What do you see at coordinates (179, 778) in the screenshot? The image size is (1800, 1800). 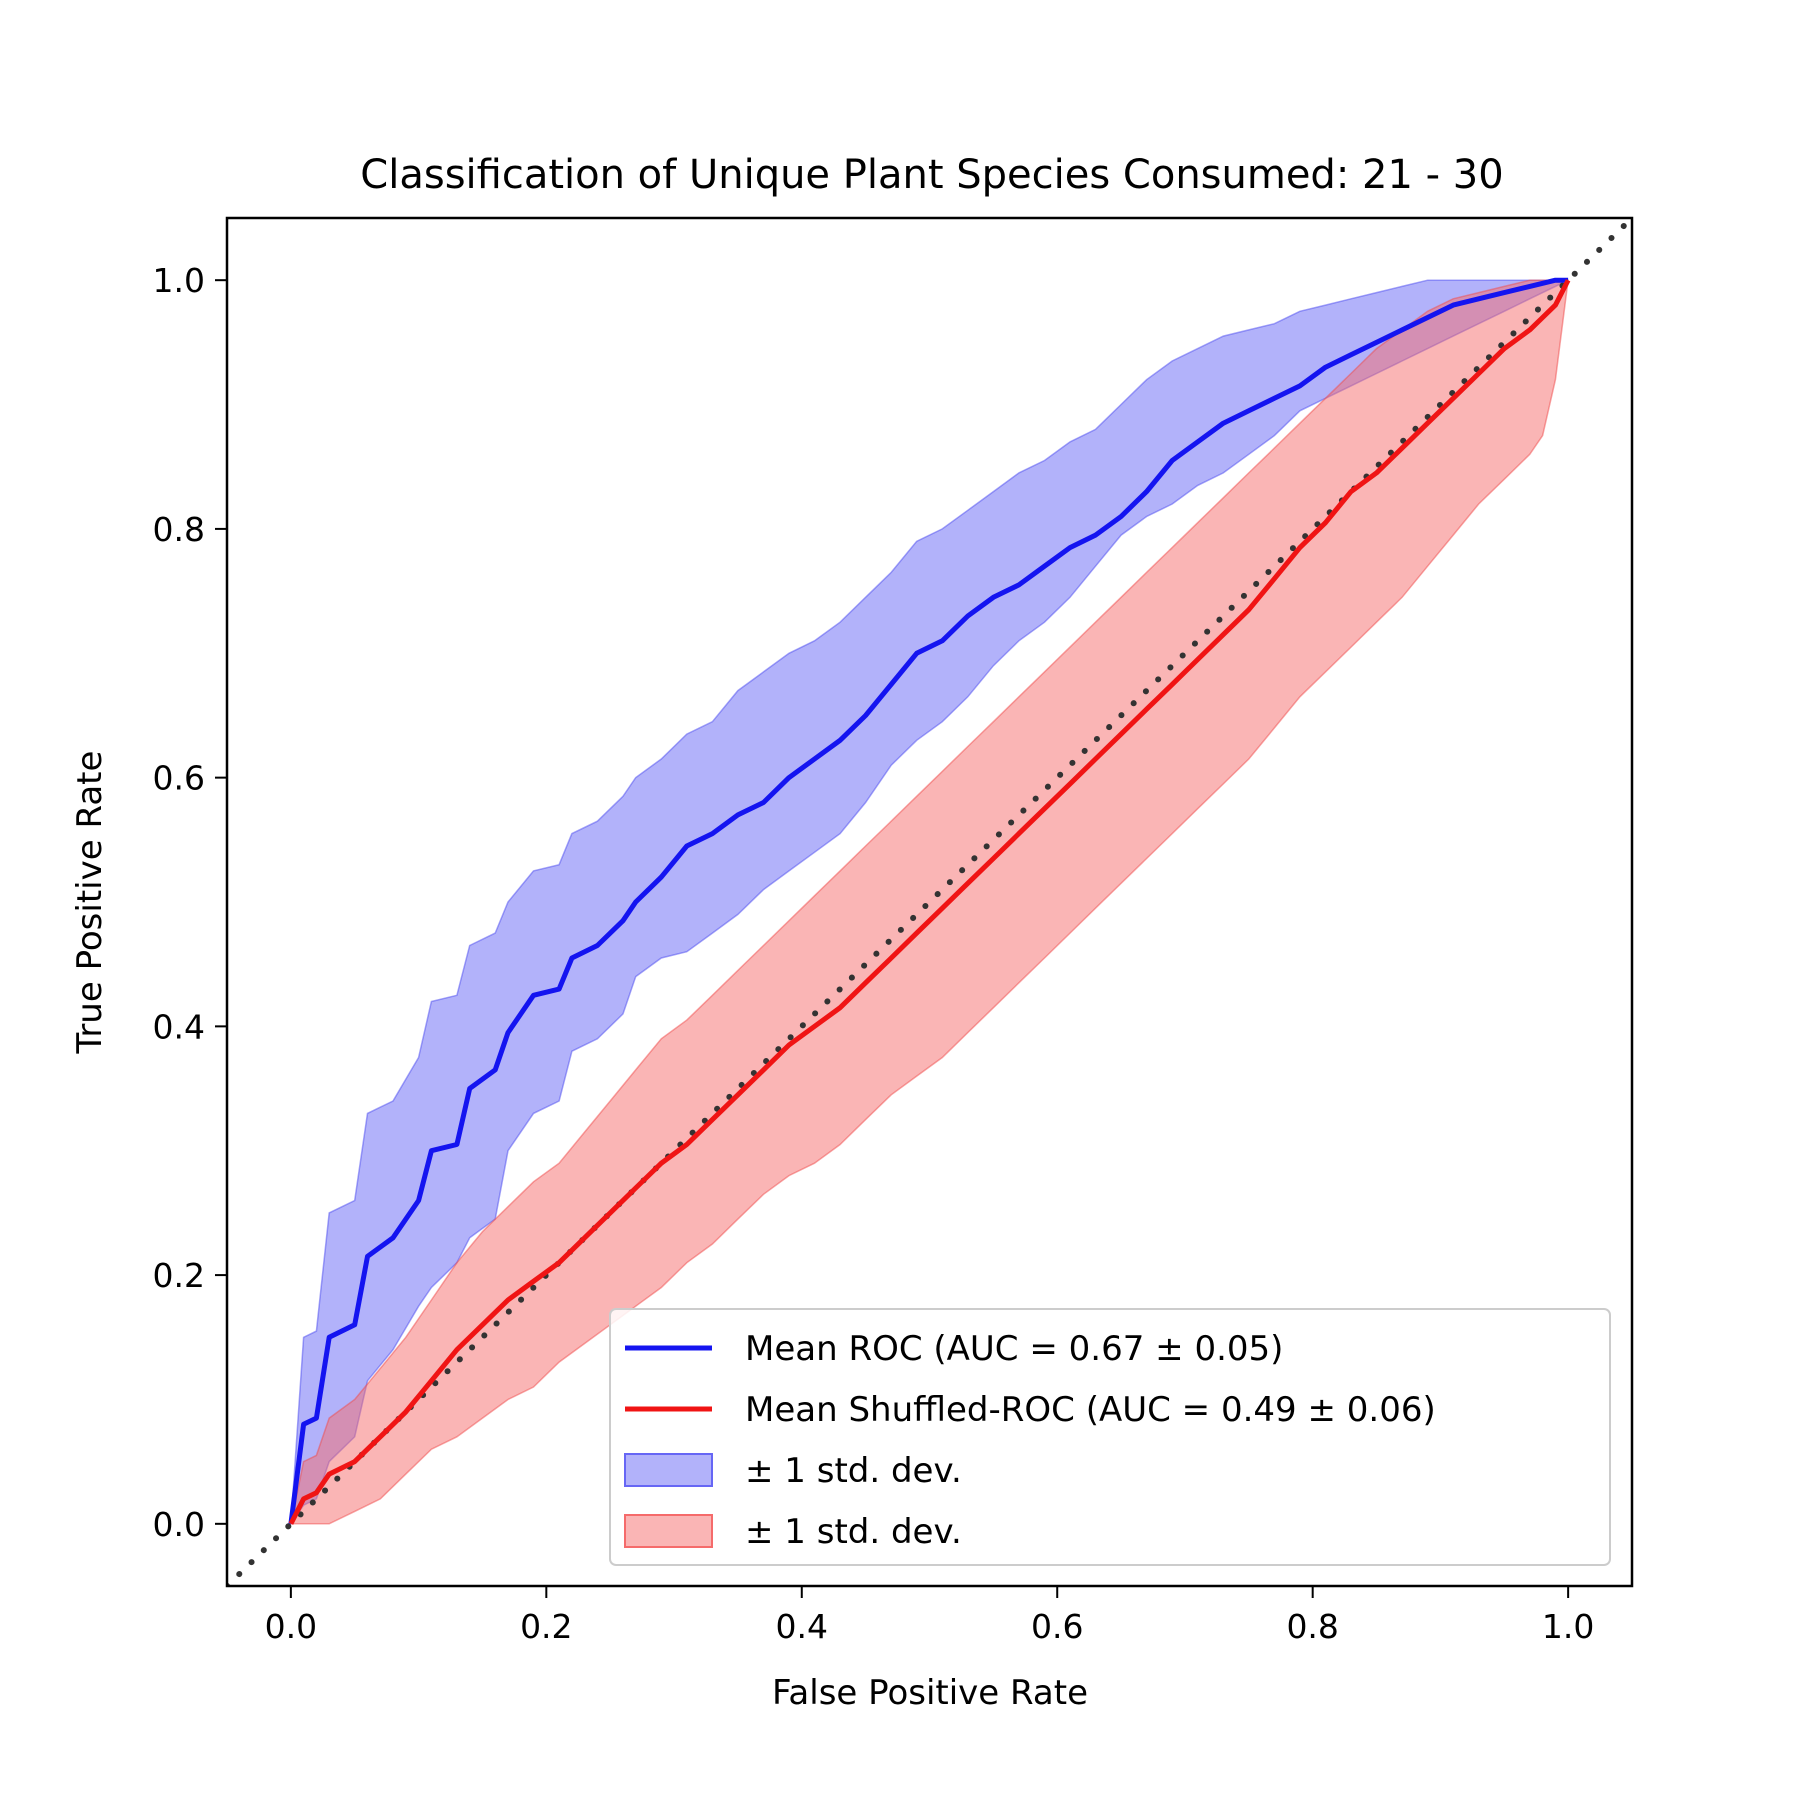 I see `y-tick-label: 0.6` at bounding box center [179, 778].